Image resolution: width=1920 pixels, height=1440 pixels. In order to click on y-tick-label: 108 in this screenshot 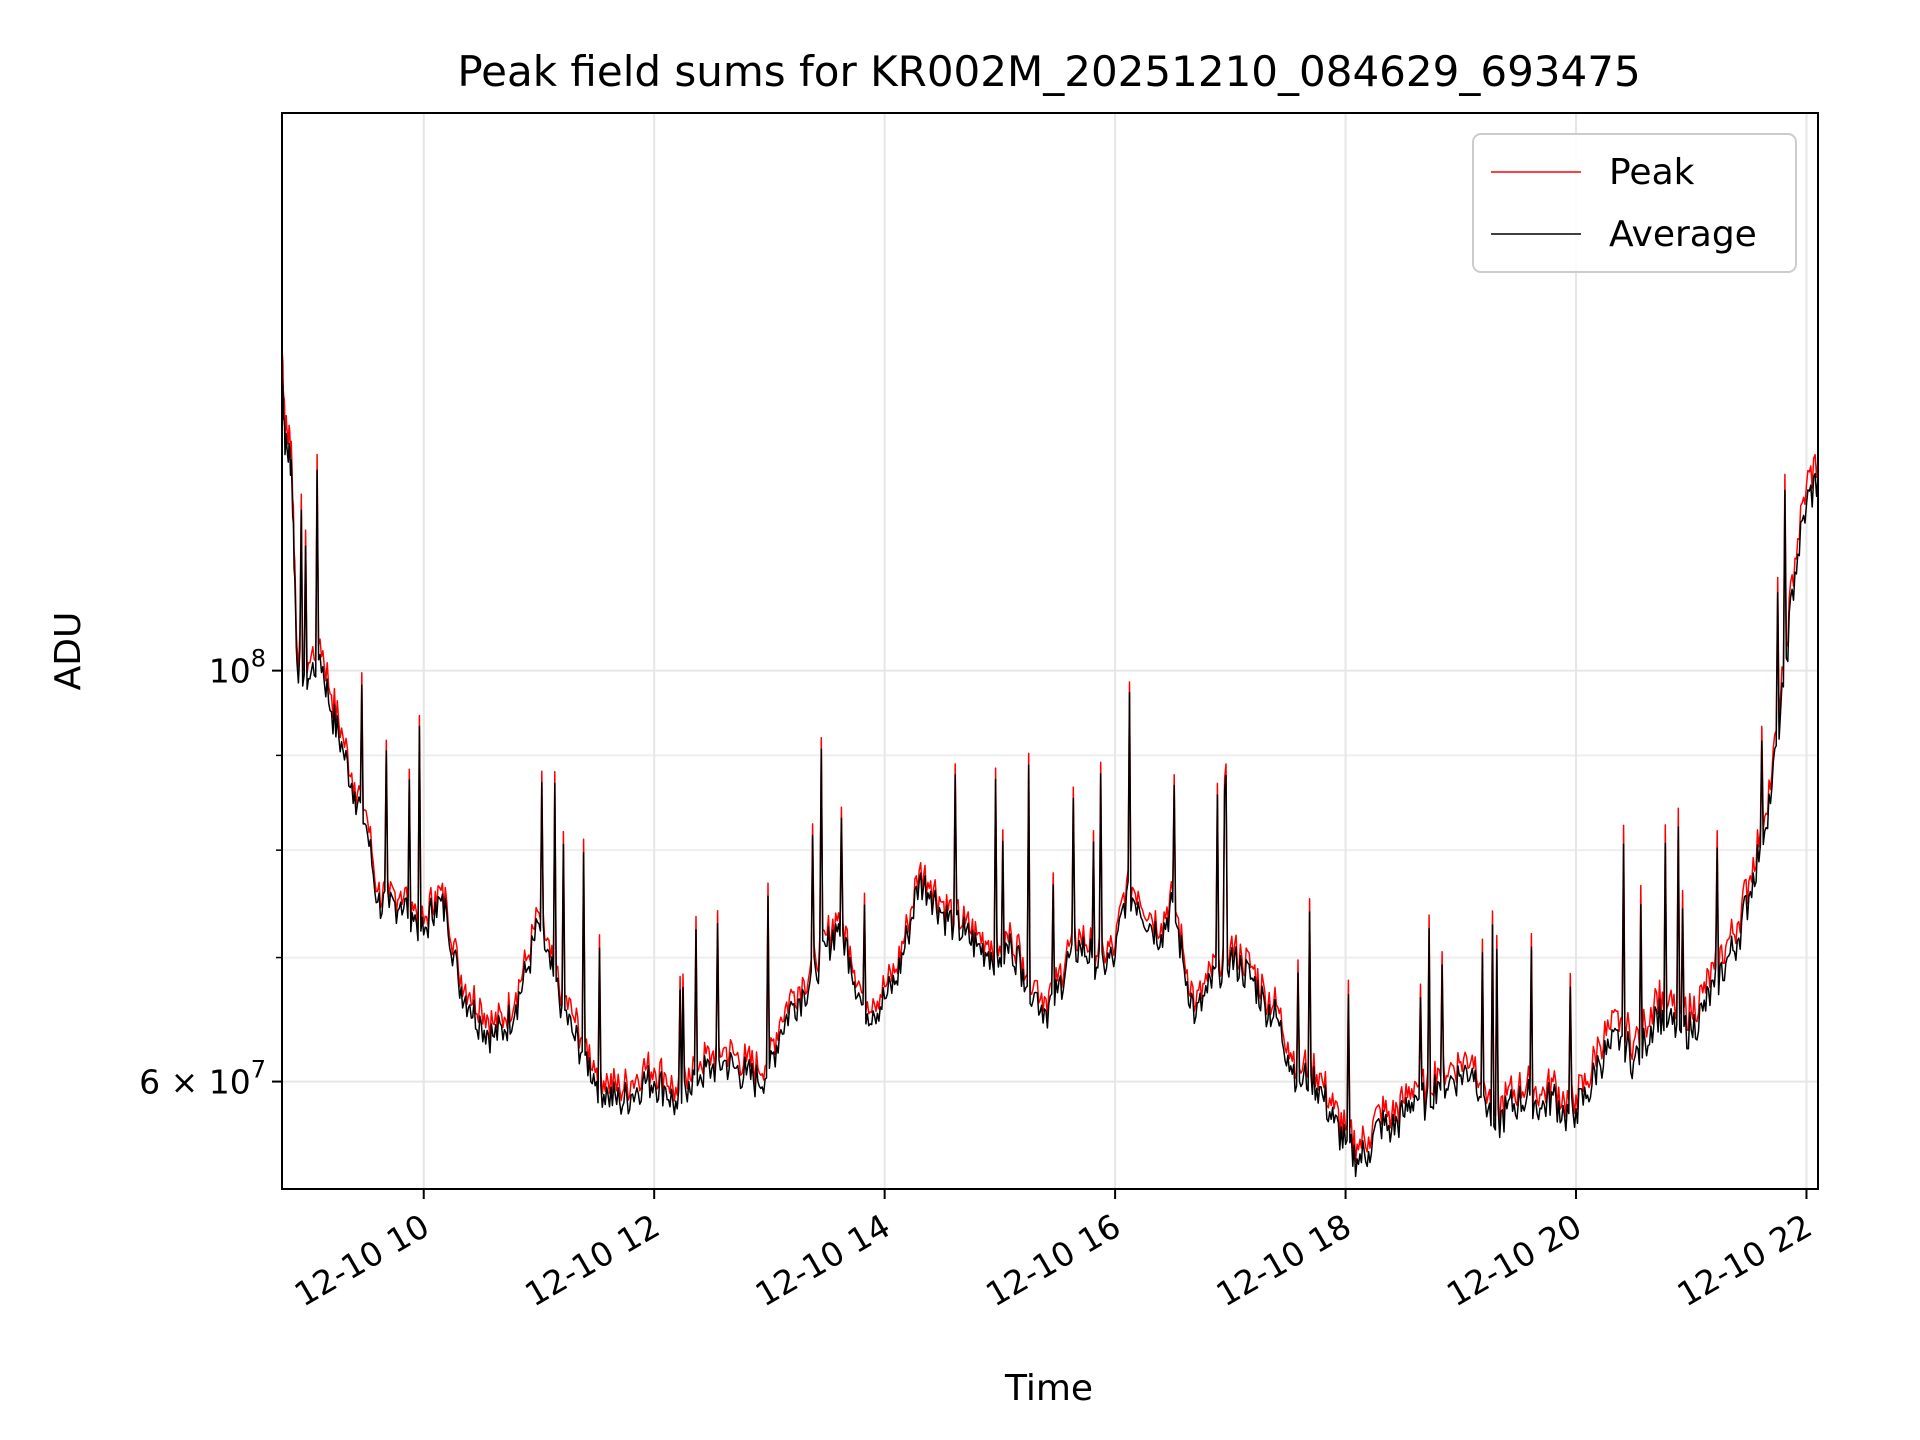, I will do `click(237, 668)`.